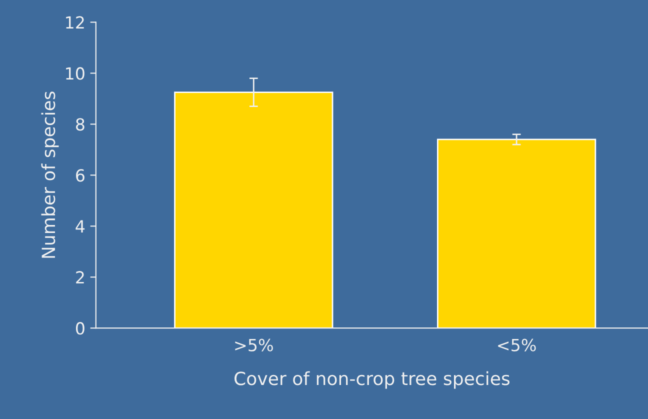  What do you see at coordinates (80, 277) in the screenshot?
I see `y-tick-label: 2` at bounding box center [80, 277].